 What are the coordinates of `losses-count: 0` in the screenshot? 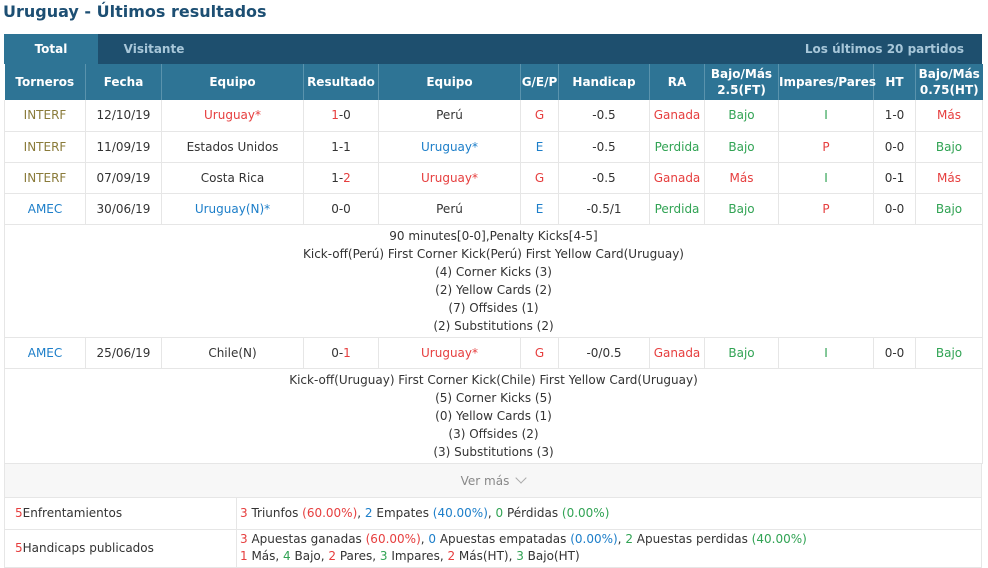 It's located at (499, 512).